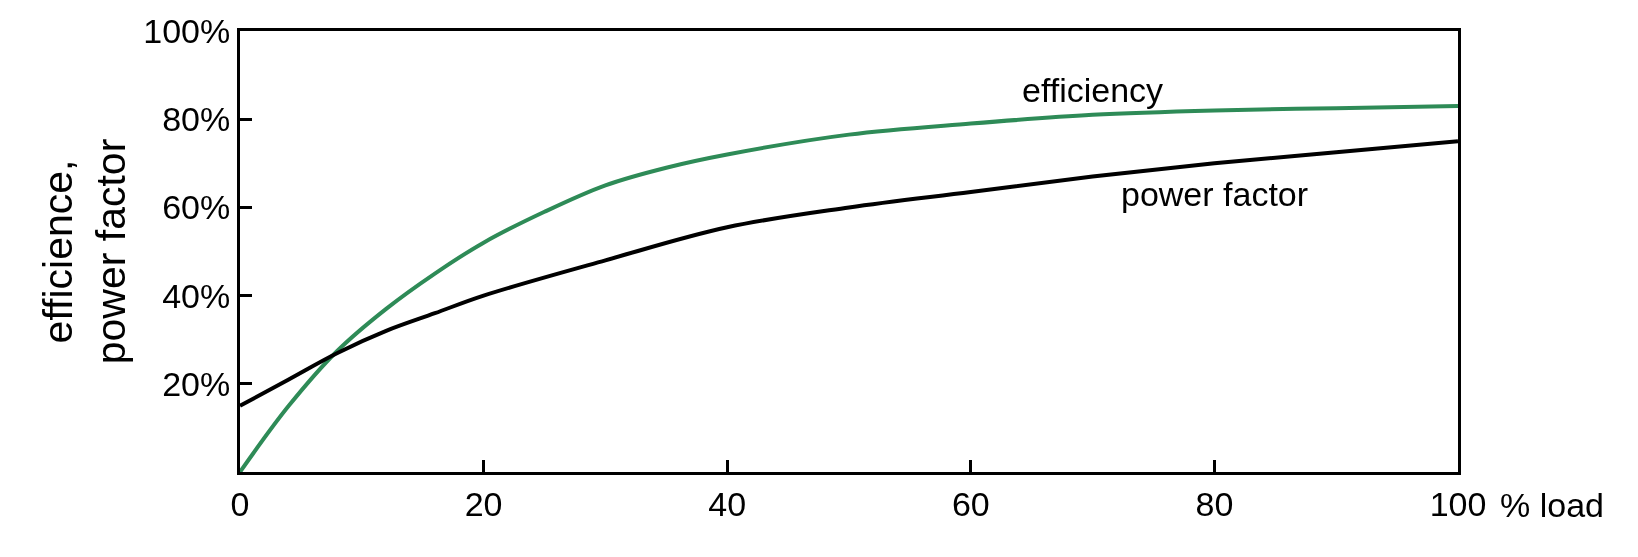 The image size is (1638, 557). Describe the element at coordinates (196, 119) in the screenshot. I see `y-tick-label: 80%` at that location.